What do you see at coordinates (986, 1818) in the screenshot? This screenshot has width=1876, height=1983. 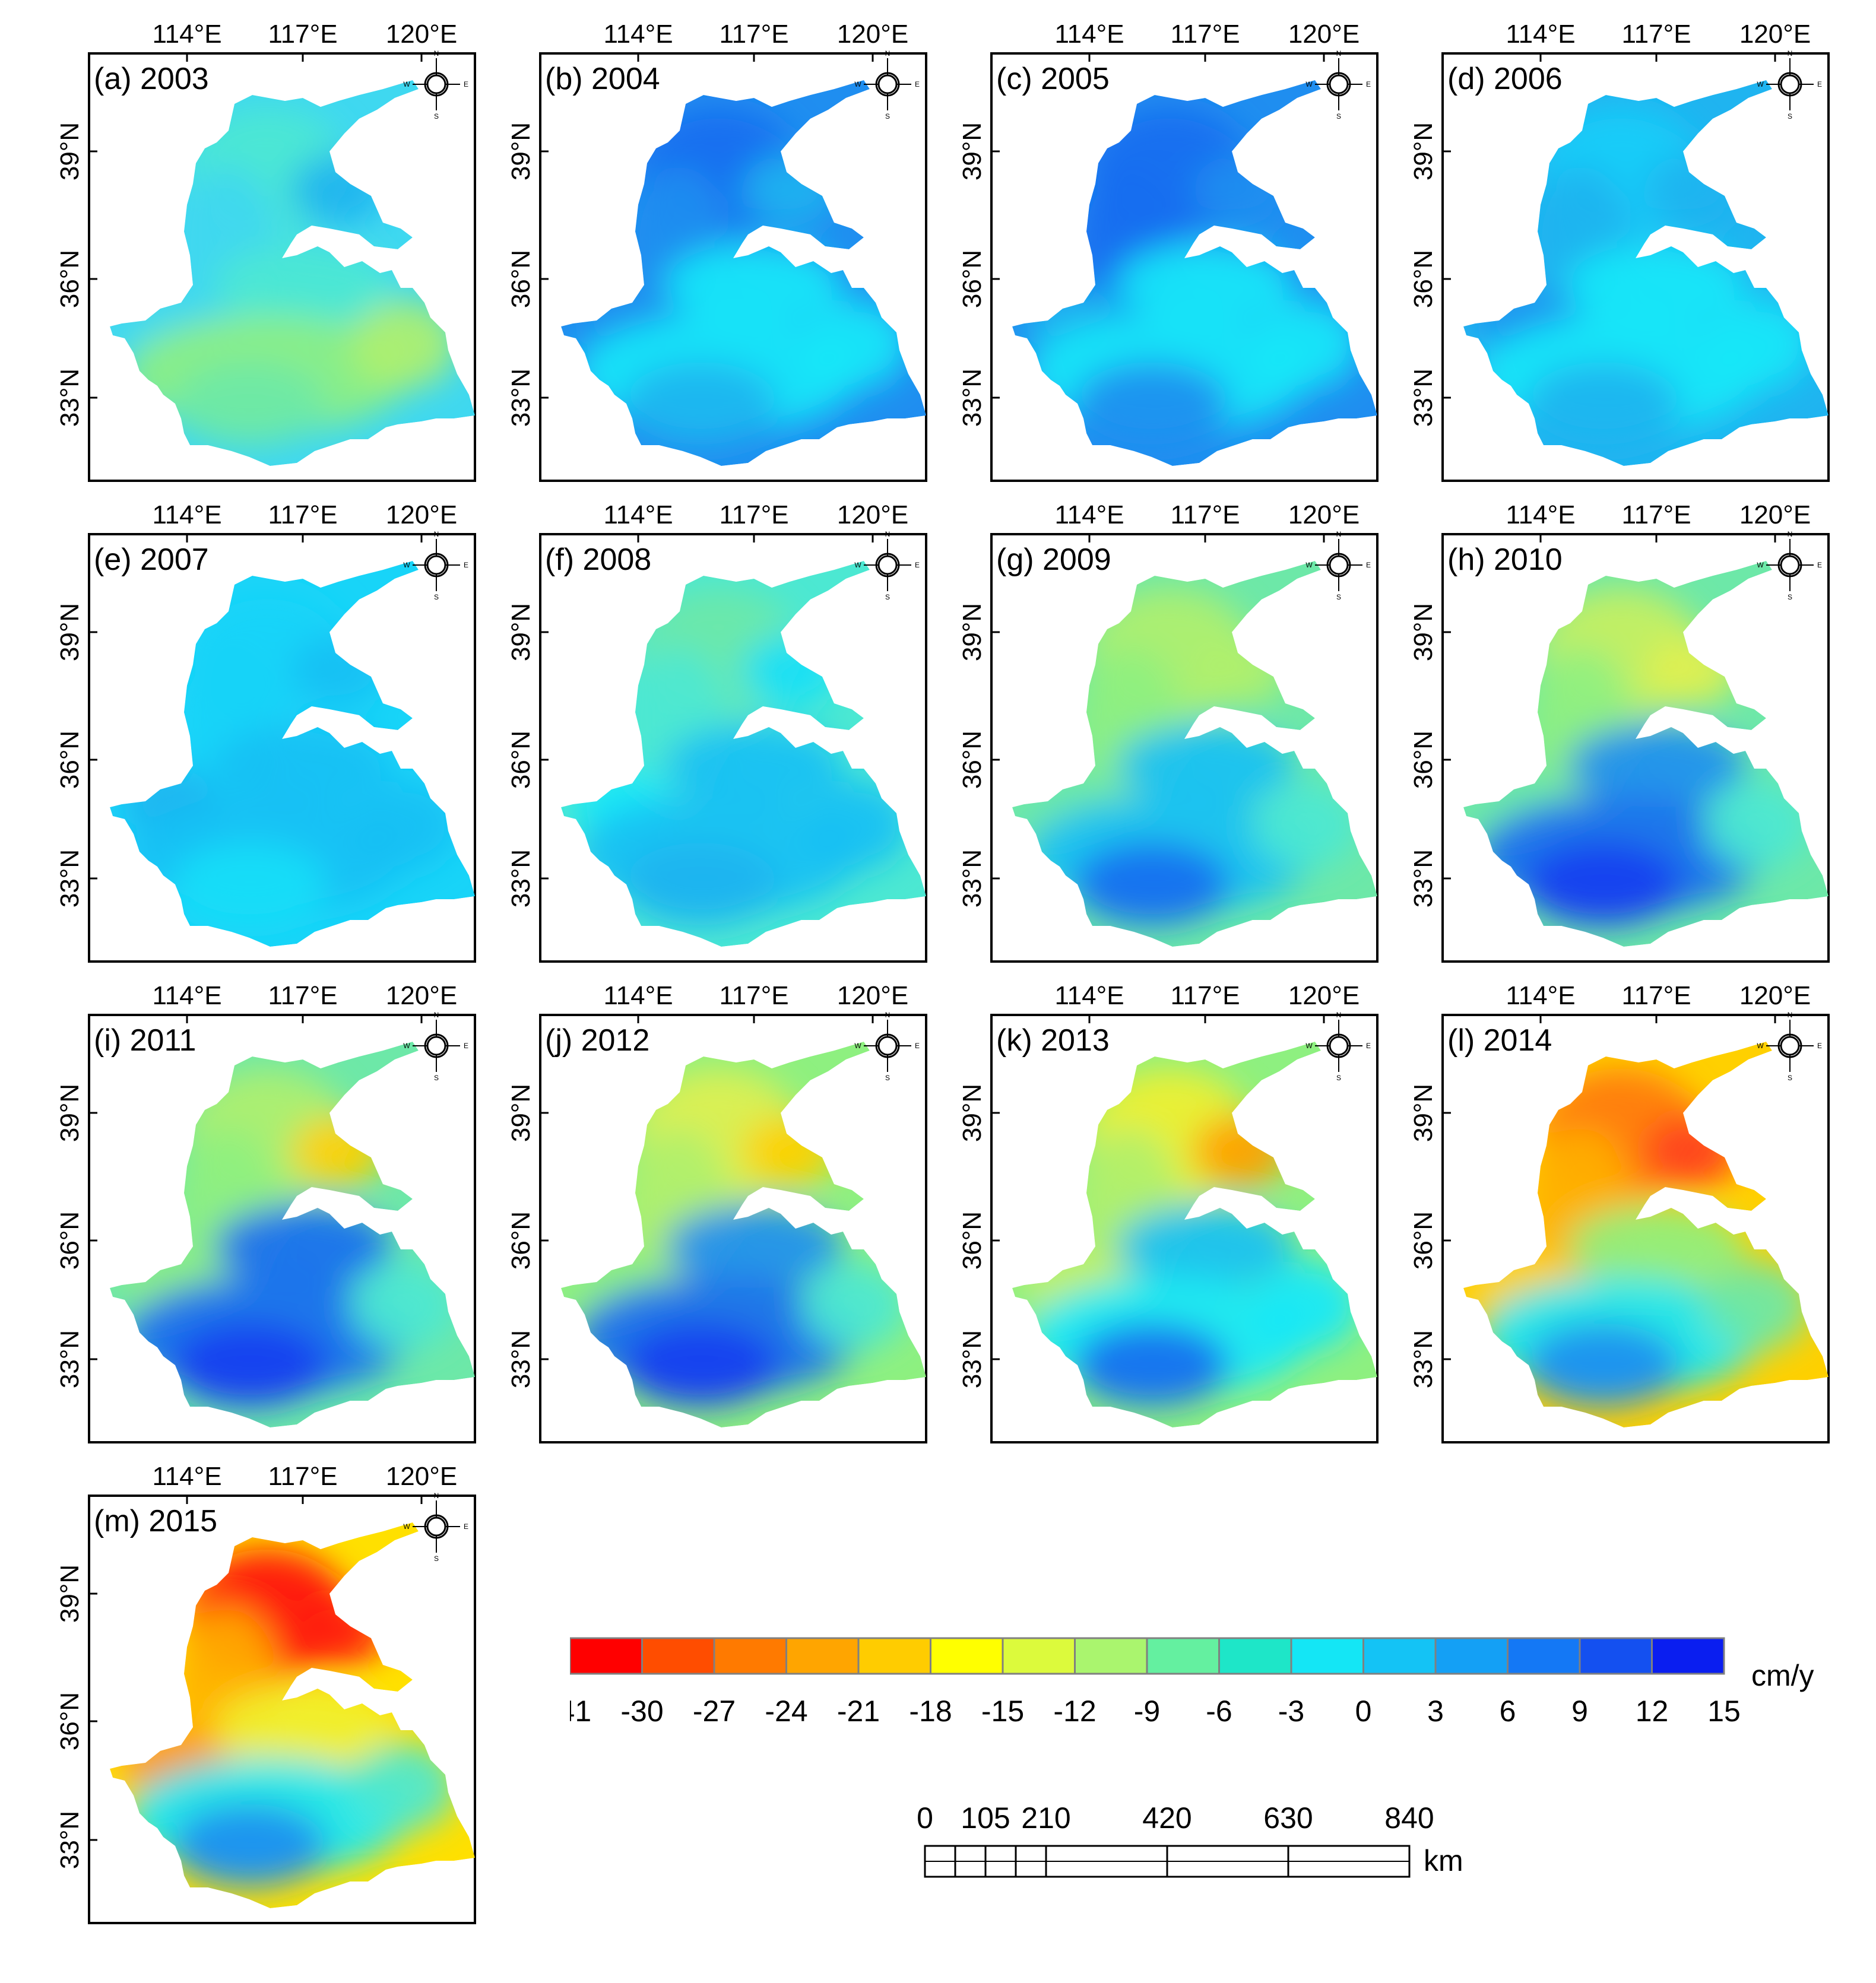 I see `scale-bar-tick-label: 105` at bounding box center [986, 1818].